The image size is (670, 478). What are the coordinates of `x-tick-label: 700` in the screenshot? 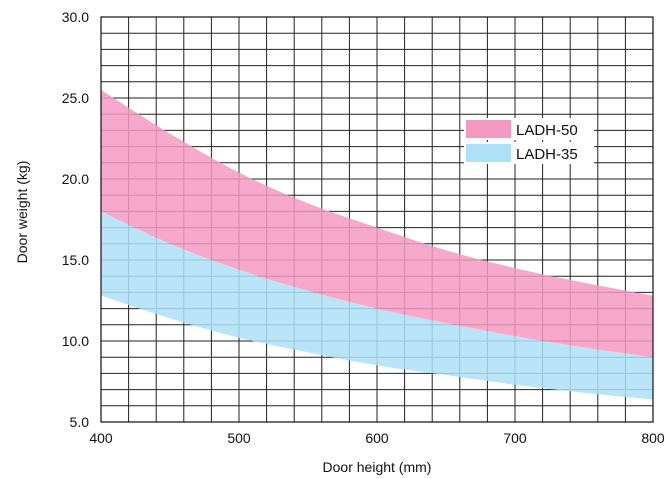 It's located at (515, 438).